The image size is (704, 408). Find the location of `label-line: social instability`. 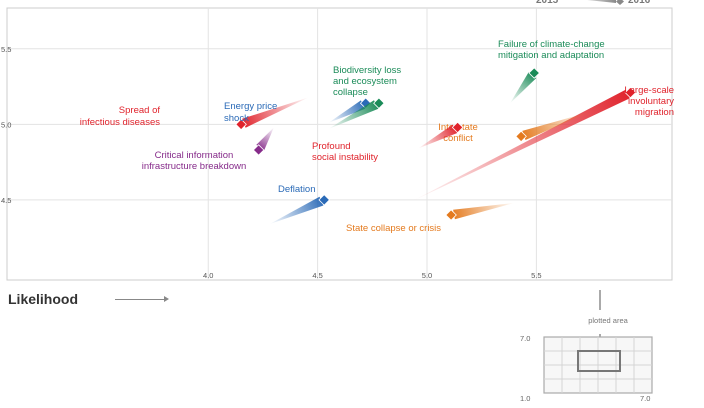

label-line: social instability is located at coordinates (345, 157).